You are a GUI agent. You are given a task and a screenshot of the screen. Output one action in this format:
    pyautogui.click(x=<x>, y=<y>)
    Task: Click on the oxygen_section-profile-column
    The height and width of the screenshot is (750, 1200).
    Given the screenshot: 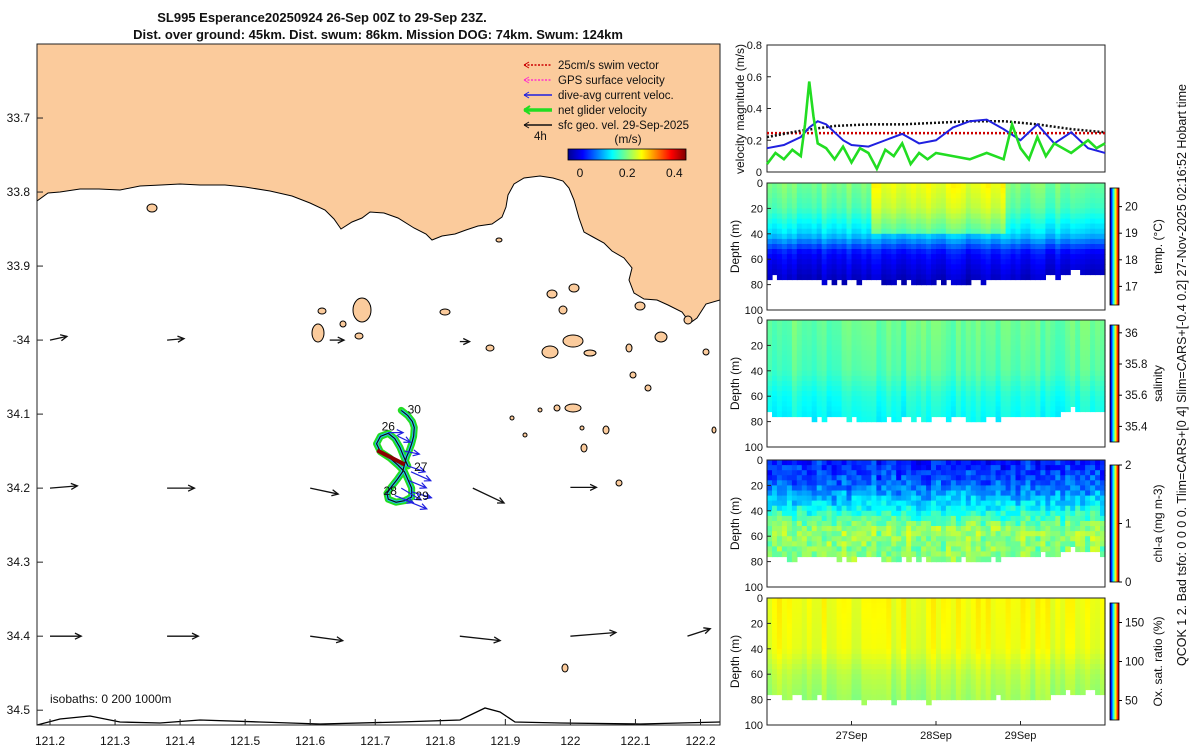 What is the action you would take?
    pyautogui.click(x=889, y=649)
    